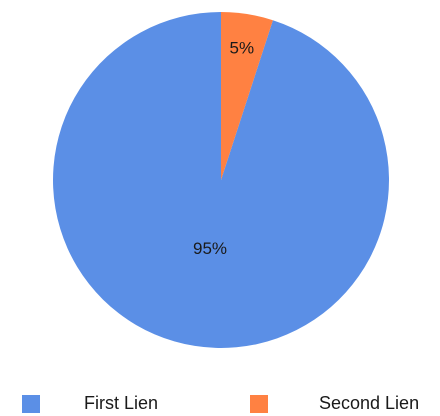 Image resolution: width=440 pixels, height=416 pixels. Describe the element at coordinates (220, 403) in the screenshot. I see `legend: First Lien Second Lien` at that location.